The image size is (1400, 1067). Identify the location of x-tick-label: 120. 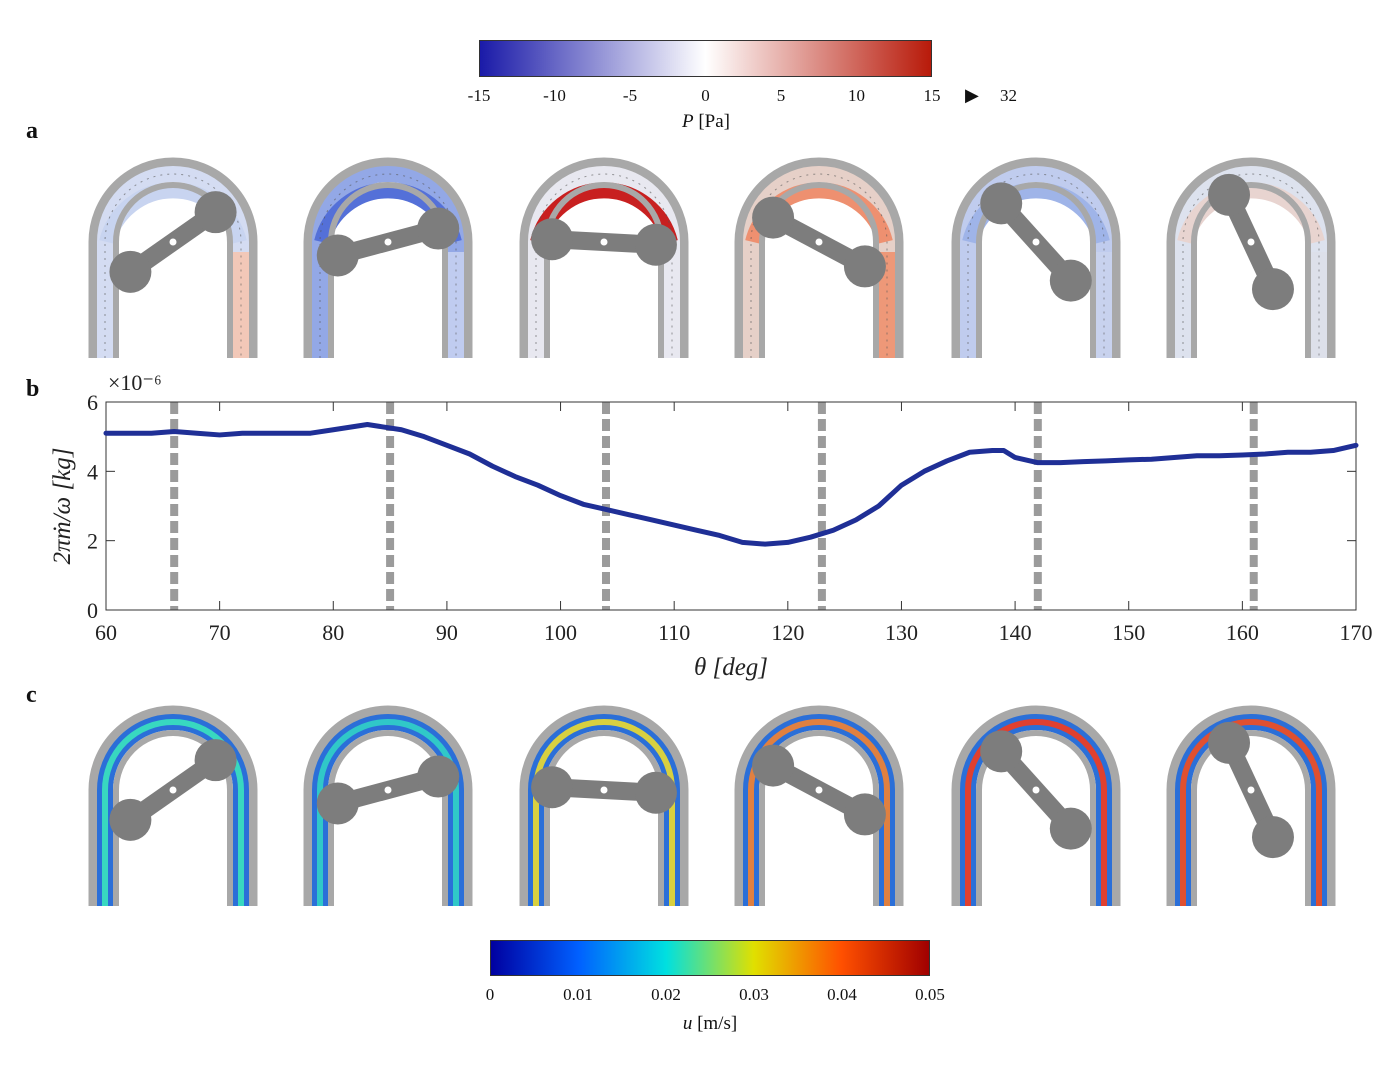
(787, 632).